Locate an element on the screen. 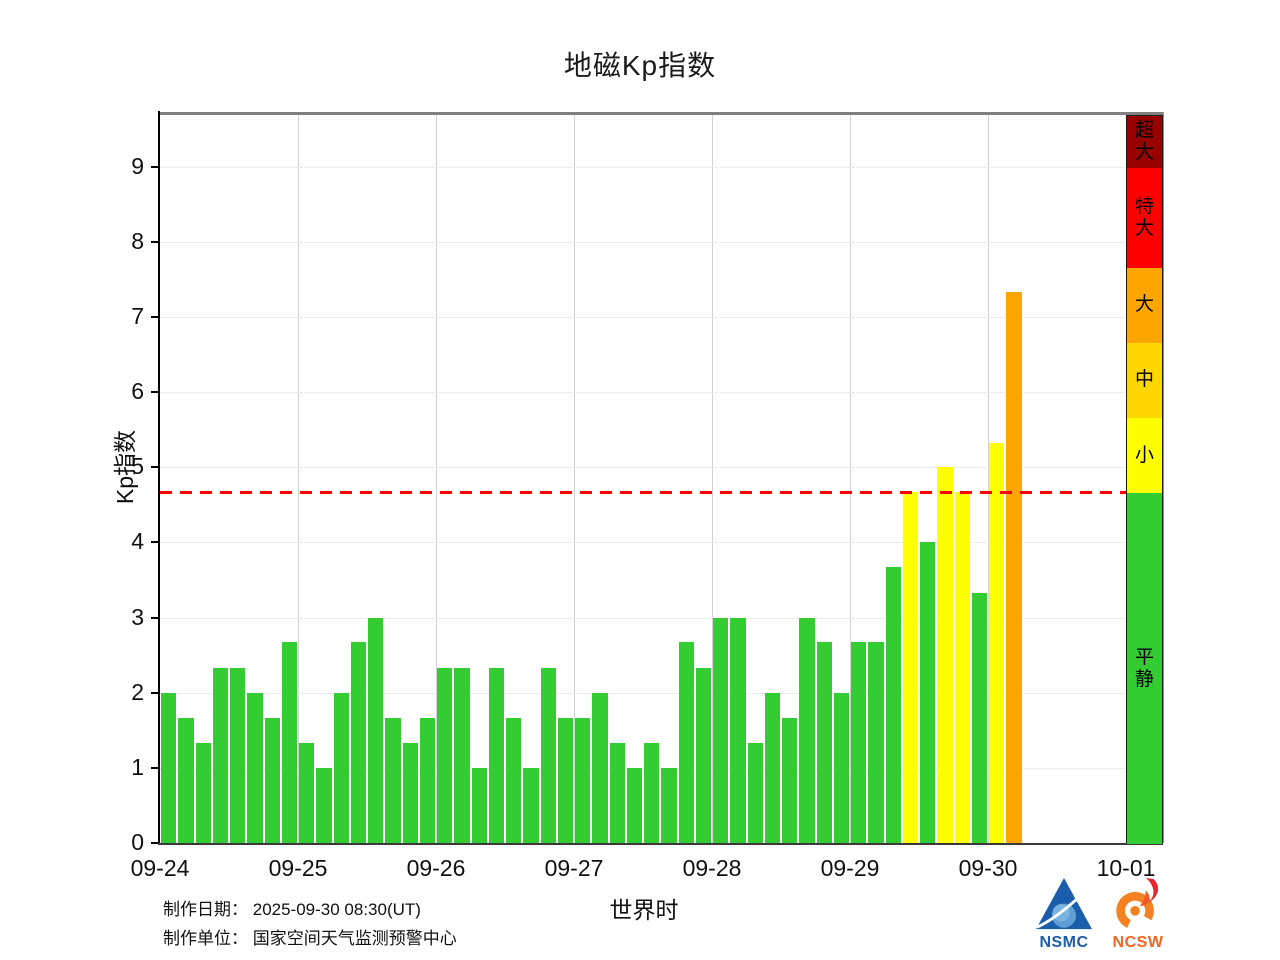 The height and width of the screenshot is (960, 1280). x-tick-label: 09-29 is located at coordinates (850, 868).